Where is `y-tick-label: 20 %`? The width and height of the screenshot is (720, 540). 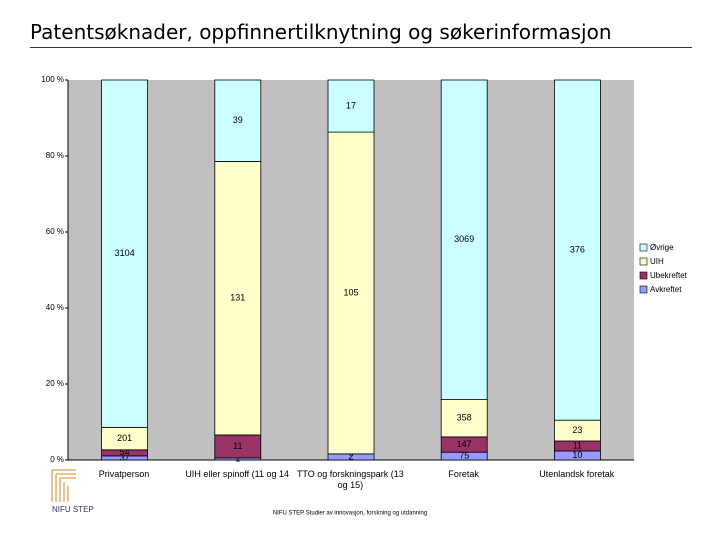 y-tick-label: 20 % is located at coordinates (55, 383).